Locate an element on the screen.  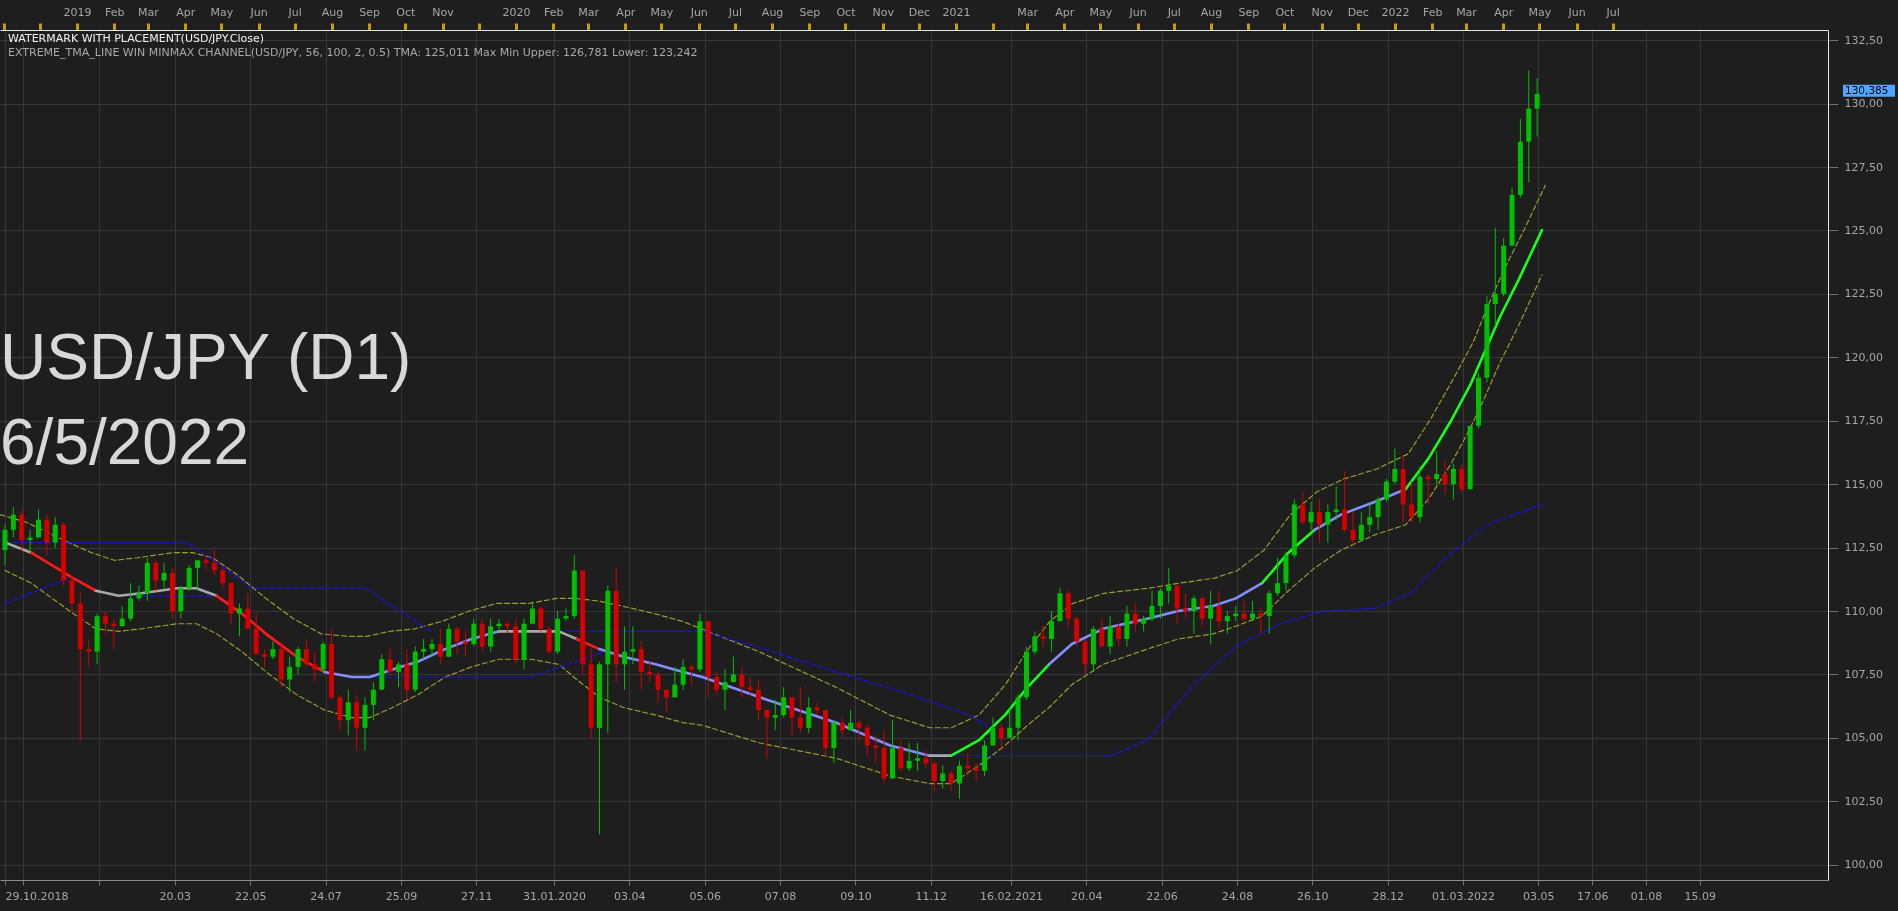
y-tick-label: 100,00 is located at coordinates (1863, 865).